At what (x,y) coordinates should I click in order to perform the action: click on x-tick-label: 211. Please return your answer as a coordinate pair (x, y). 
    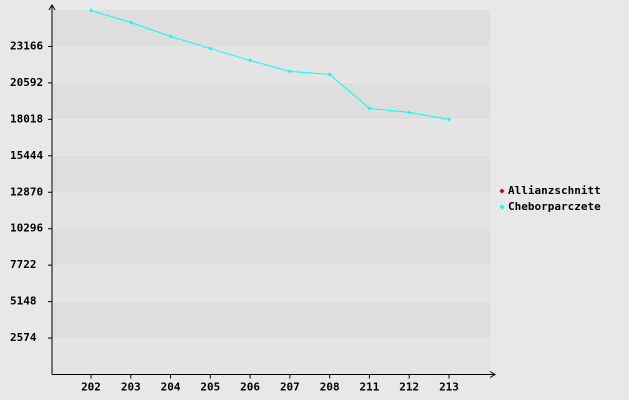
    Looking at the image, I should click on (370, 387).